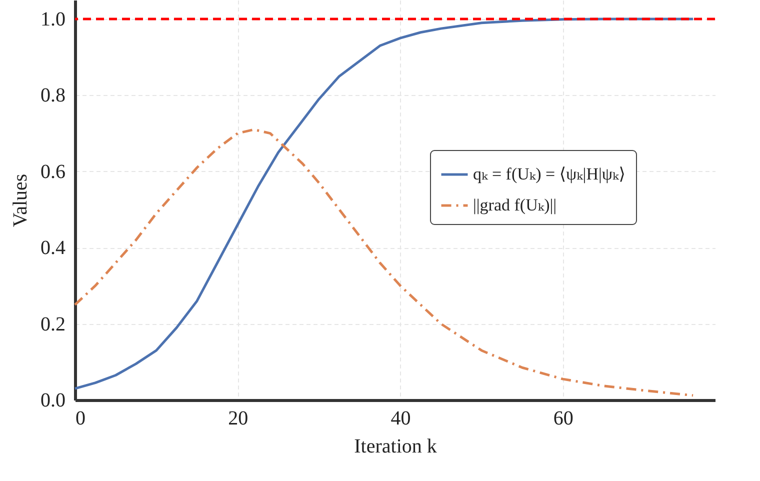 The image size is (760, 481). What do you see at coordinates (81, 419) in the screenshot?
I see `x-tick-label: 0` at bounding box center [81, 419].